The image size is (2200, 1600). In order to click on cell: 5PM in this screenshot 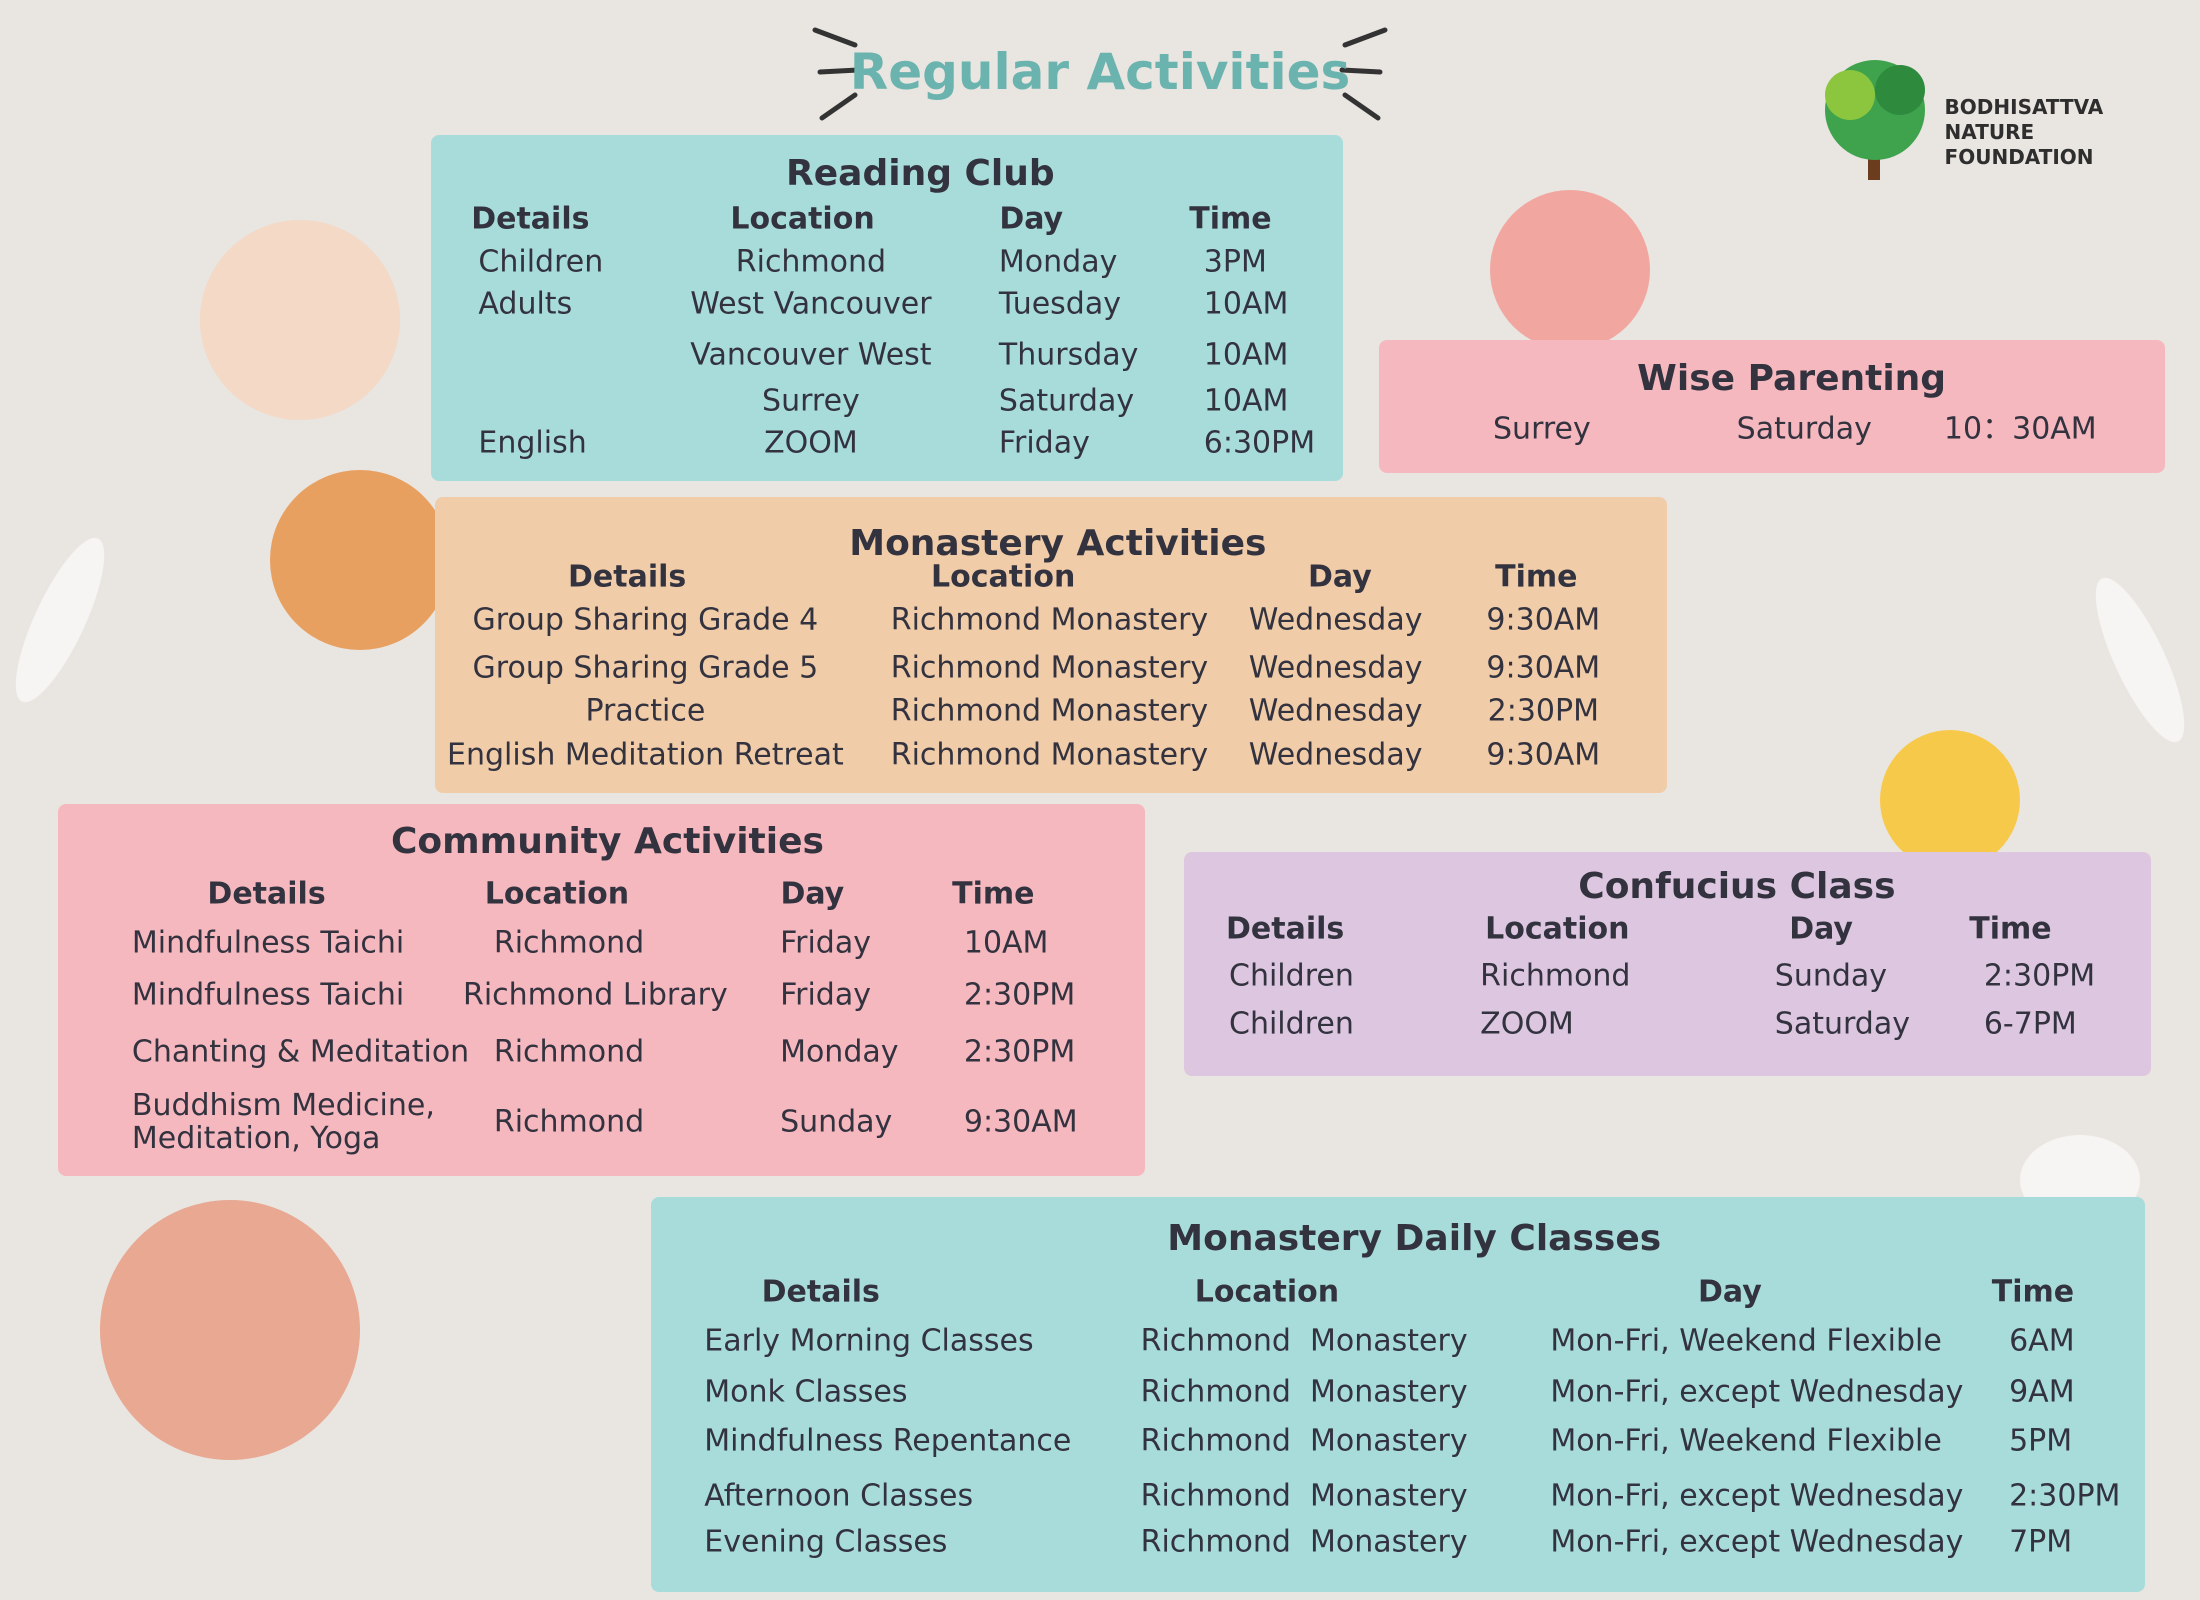, I will do `click(2041, 1441)`.